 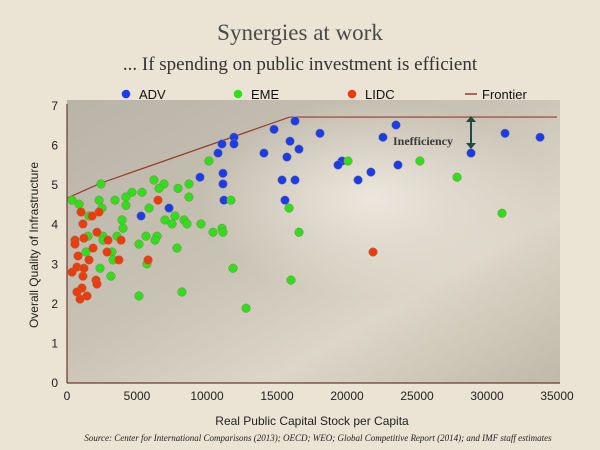 What do you see at coordinates (434, 132) in the screenshot?
I see `inefficiency-annotation: Inefficiency` at bounding box center [434, 132].